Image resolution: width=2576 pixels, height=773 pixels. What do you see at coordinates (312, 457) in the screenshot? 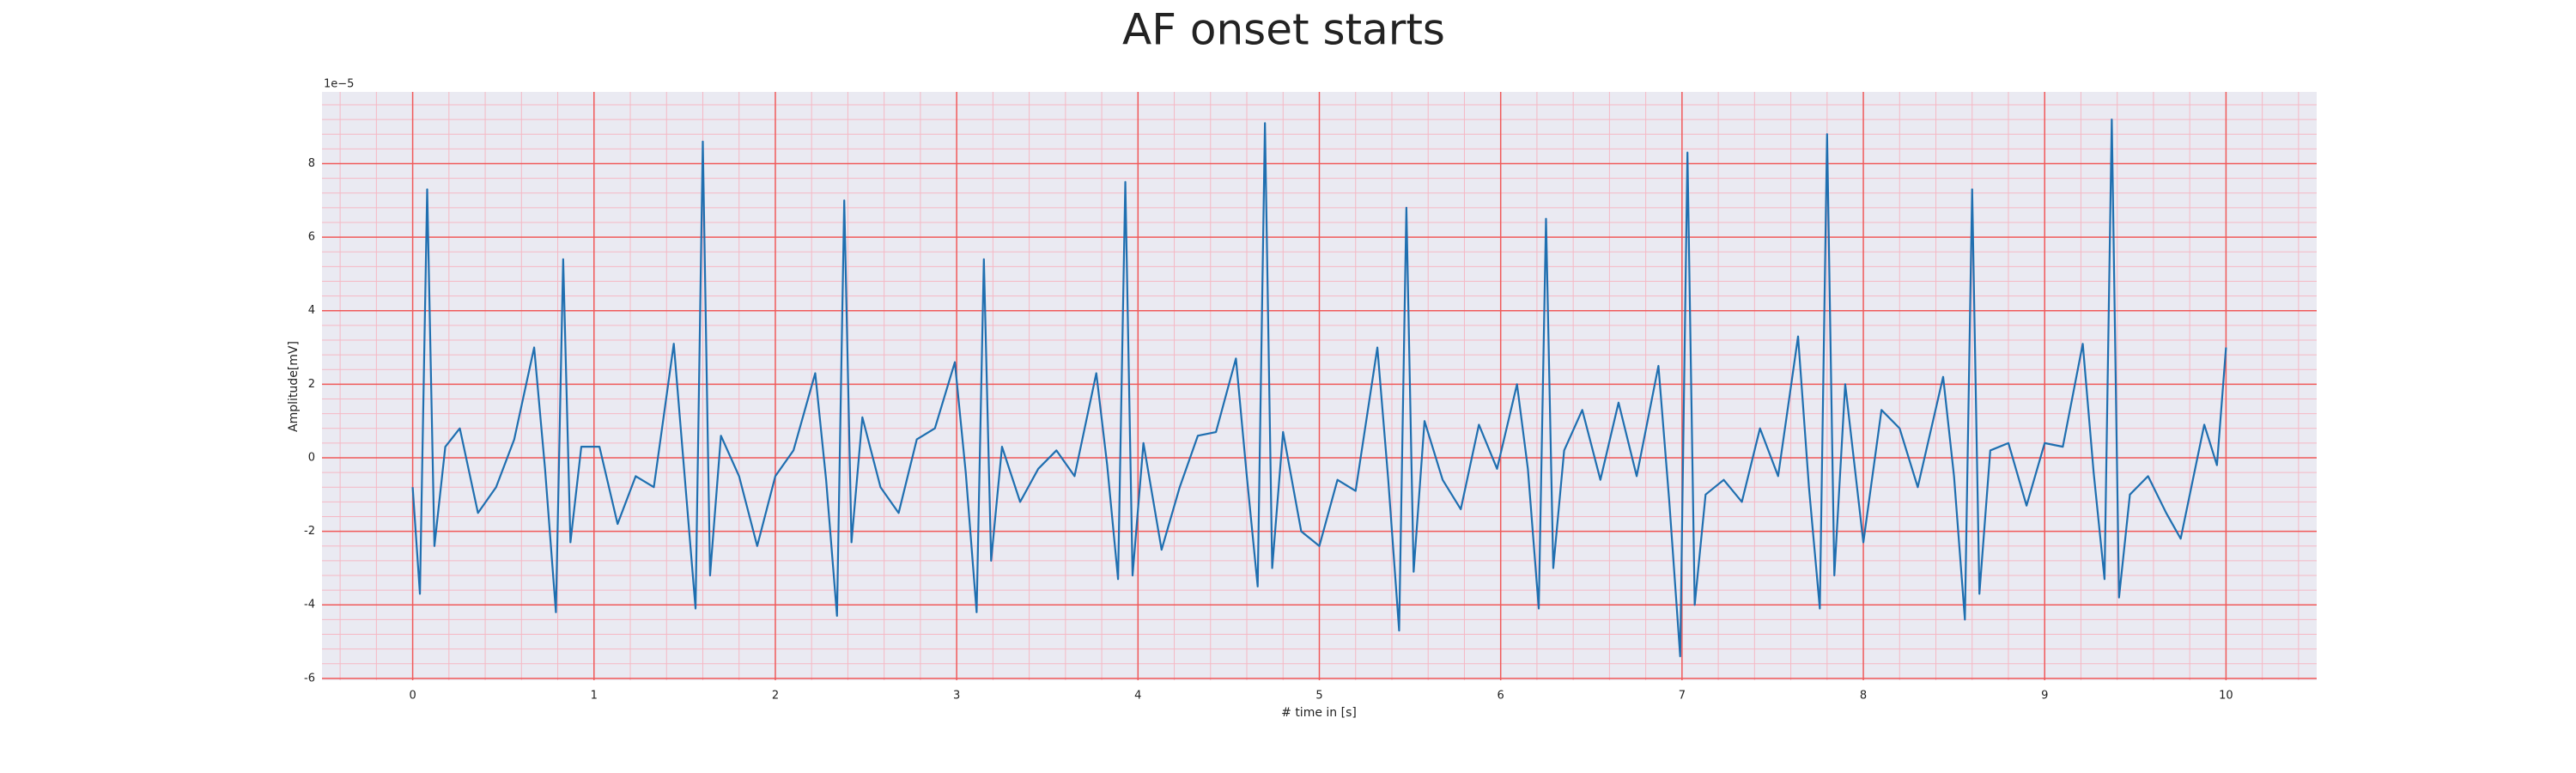
I see `y-tick-label: 0` at bounding box center [312, 457].